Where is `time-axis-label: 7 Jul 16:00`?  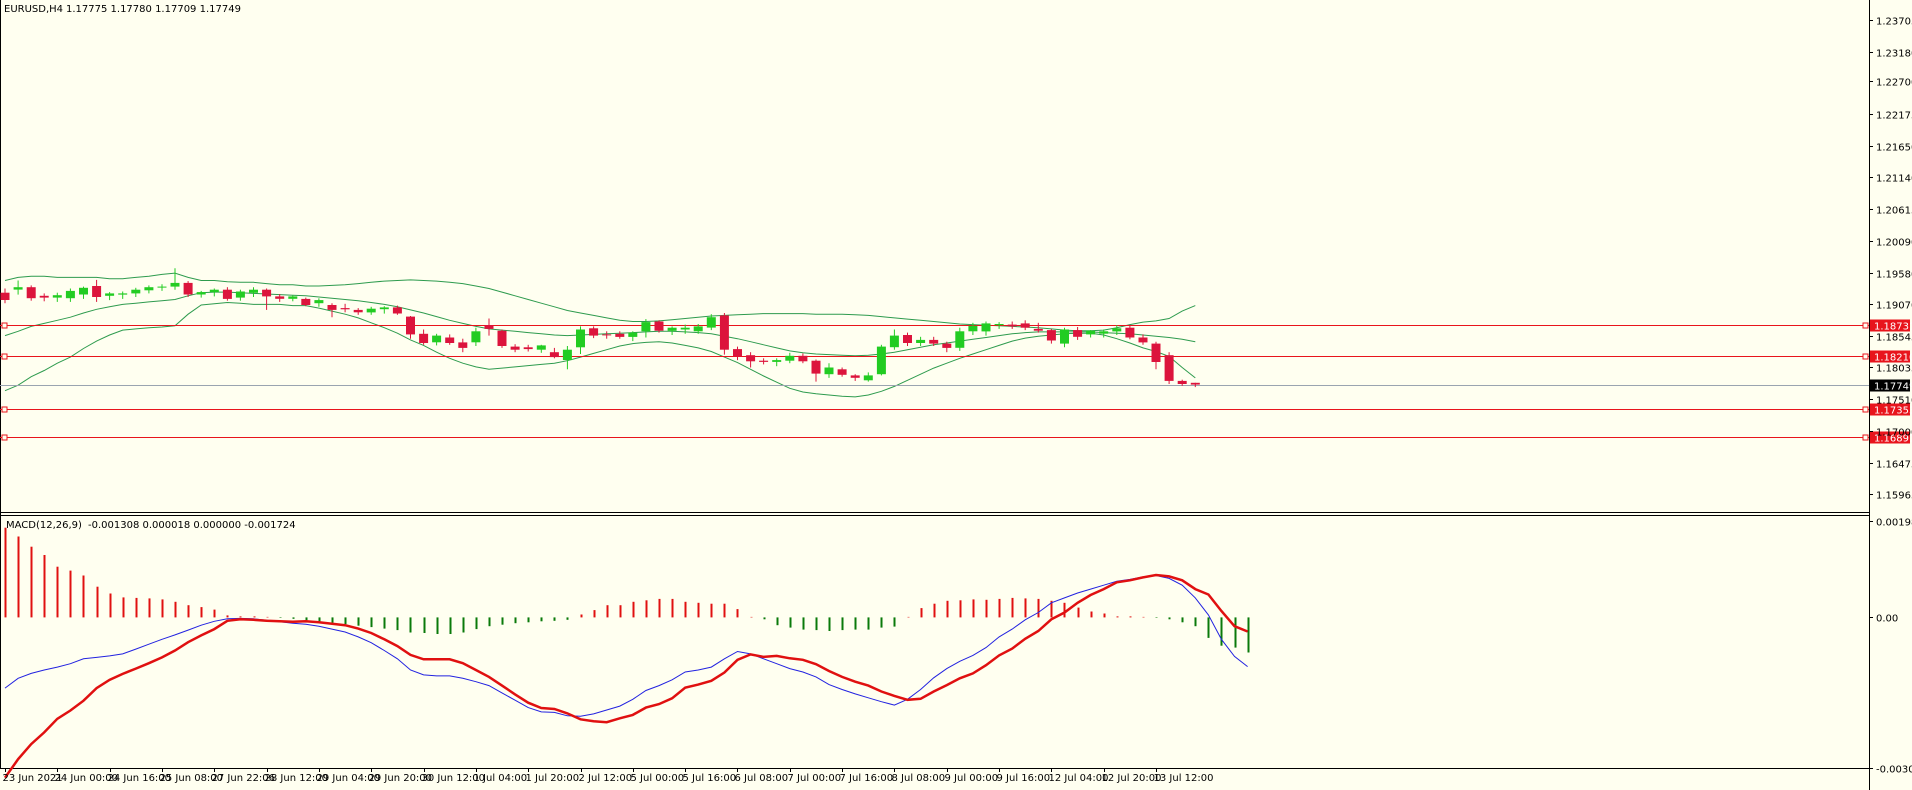 time-axis-label: 7 Jul 16:00 is located at coordinates (867, 778).